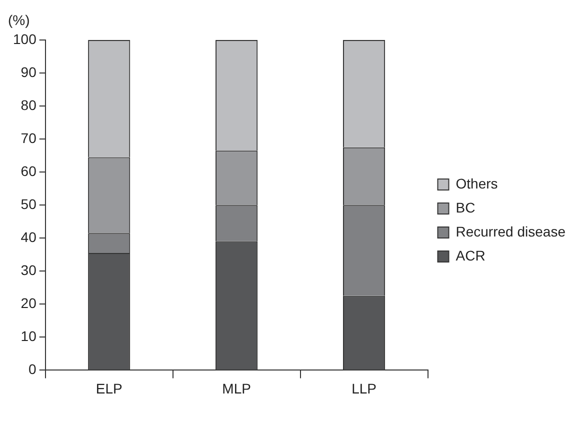 The image size is (577, 421). What do you see at coordinates (28, 138) in the screenshot?
I see `y-tick-label: 70` at bounding box center [28, 138].